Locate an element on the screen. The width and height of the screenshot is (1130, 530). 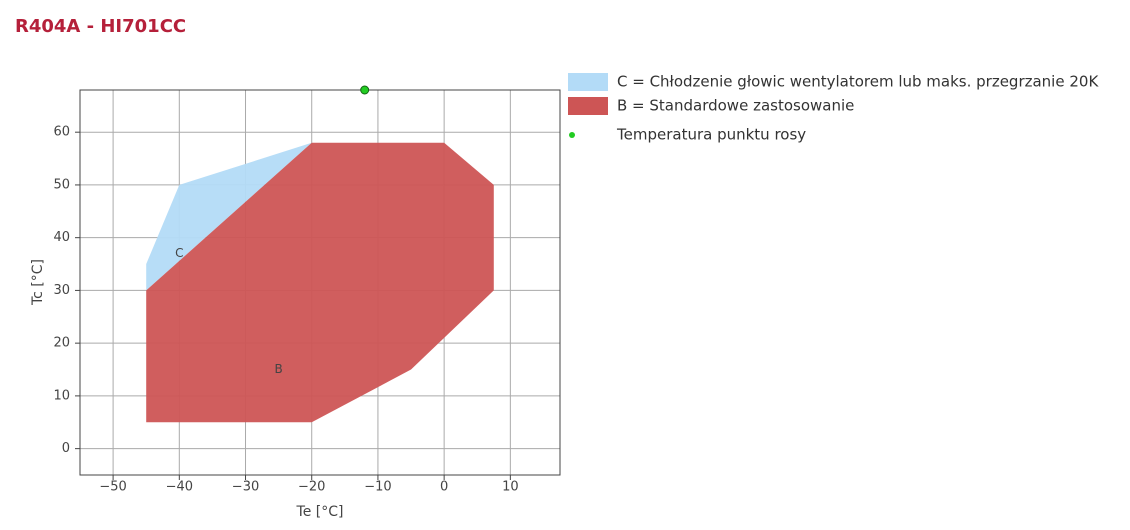
y-tick-label: 10 is located at coordinates (61, 395).